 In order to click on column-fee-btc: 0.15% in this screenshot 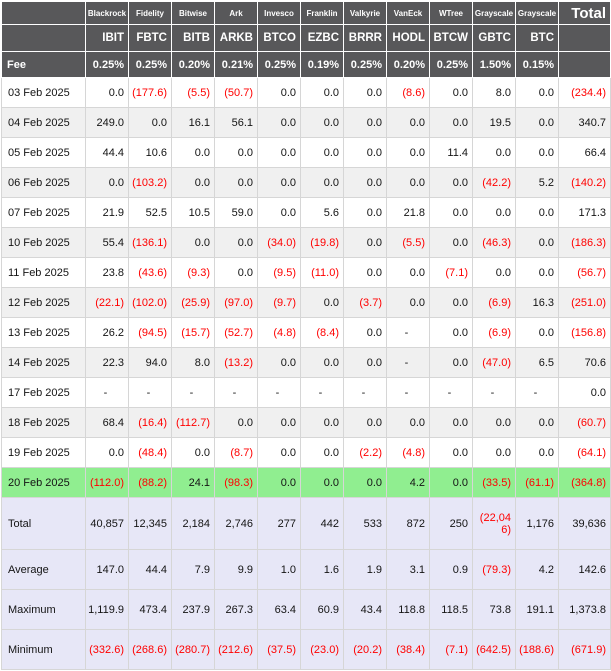, I will do `click(537, 64)`.